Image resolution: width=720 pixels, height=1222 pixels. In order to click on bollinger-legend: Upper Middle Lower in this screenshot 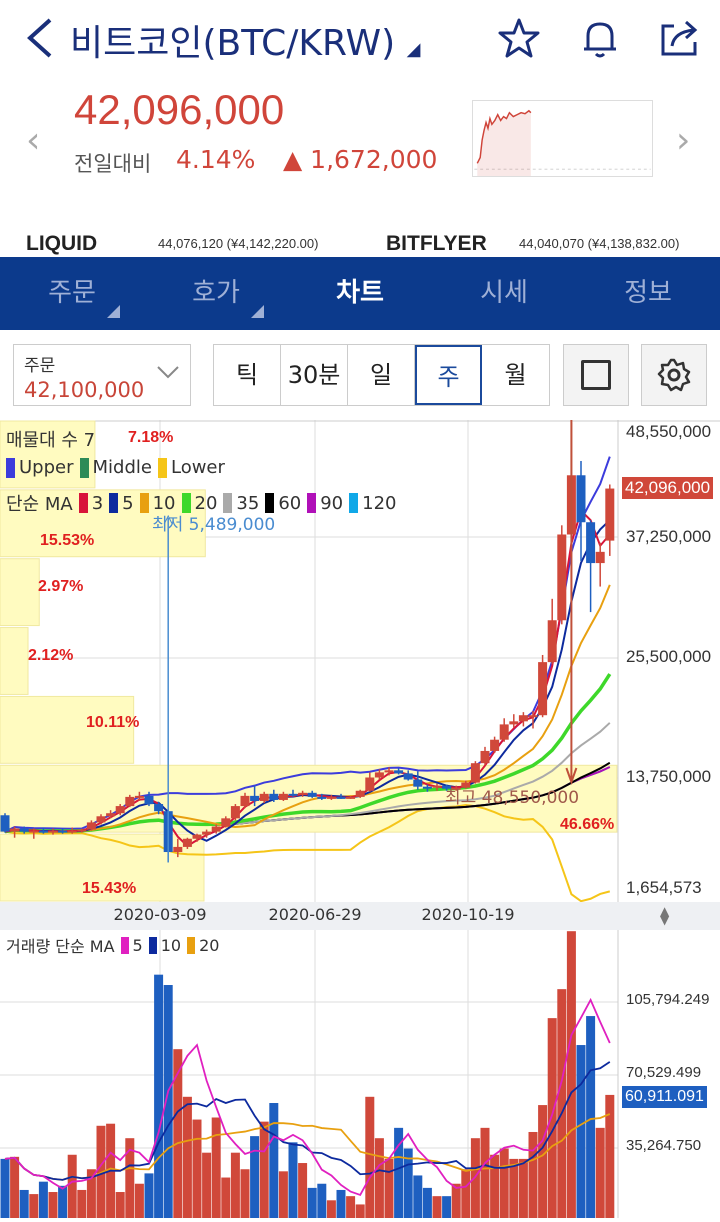, I will do `click(112, 467)`.